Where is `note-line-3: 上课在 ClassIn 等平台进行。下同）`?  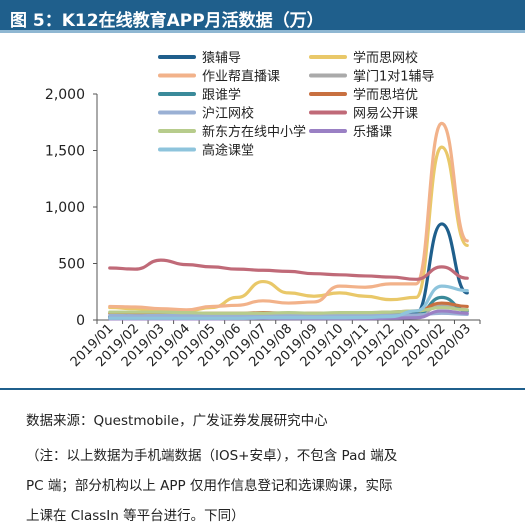 note-line-3: 上课在 ClassIn 等平台进行。下同） is located at coordinates (135, 516).